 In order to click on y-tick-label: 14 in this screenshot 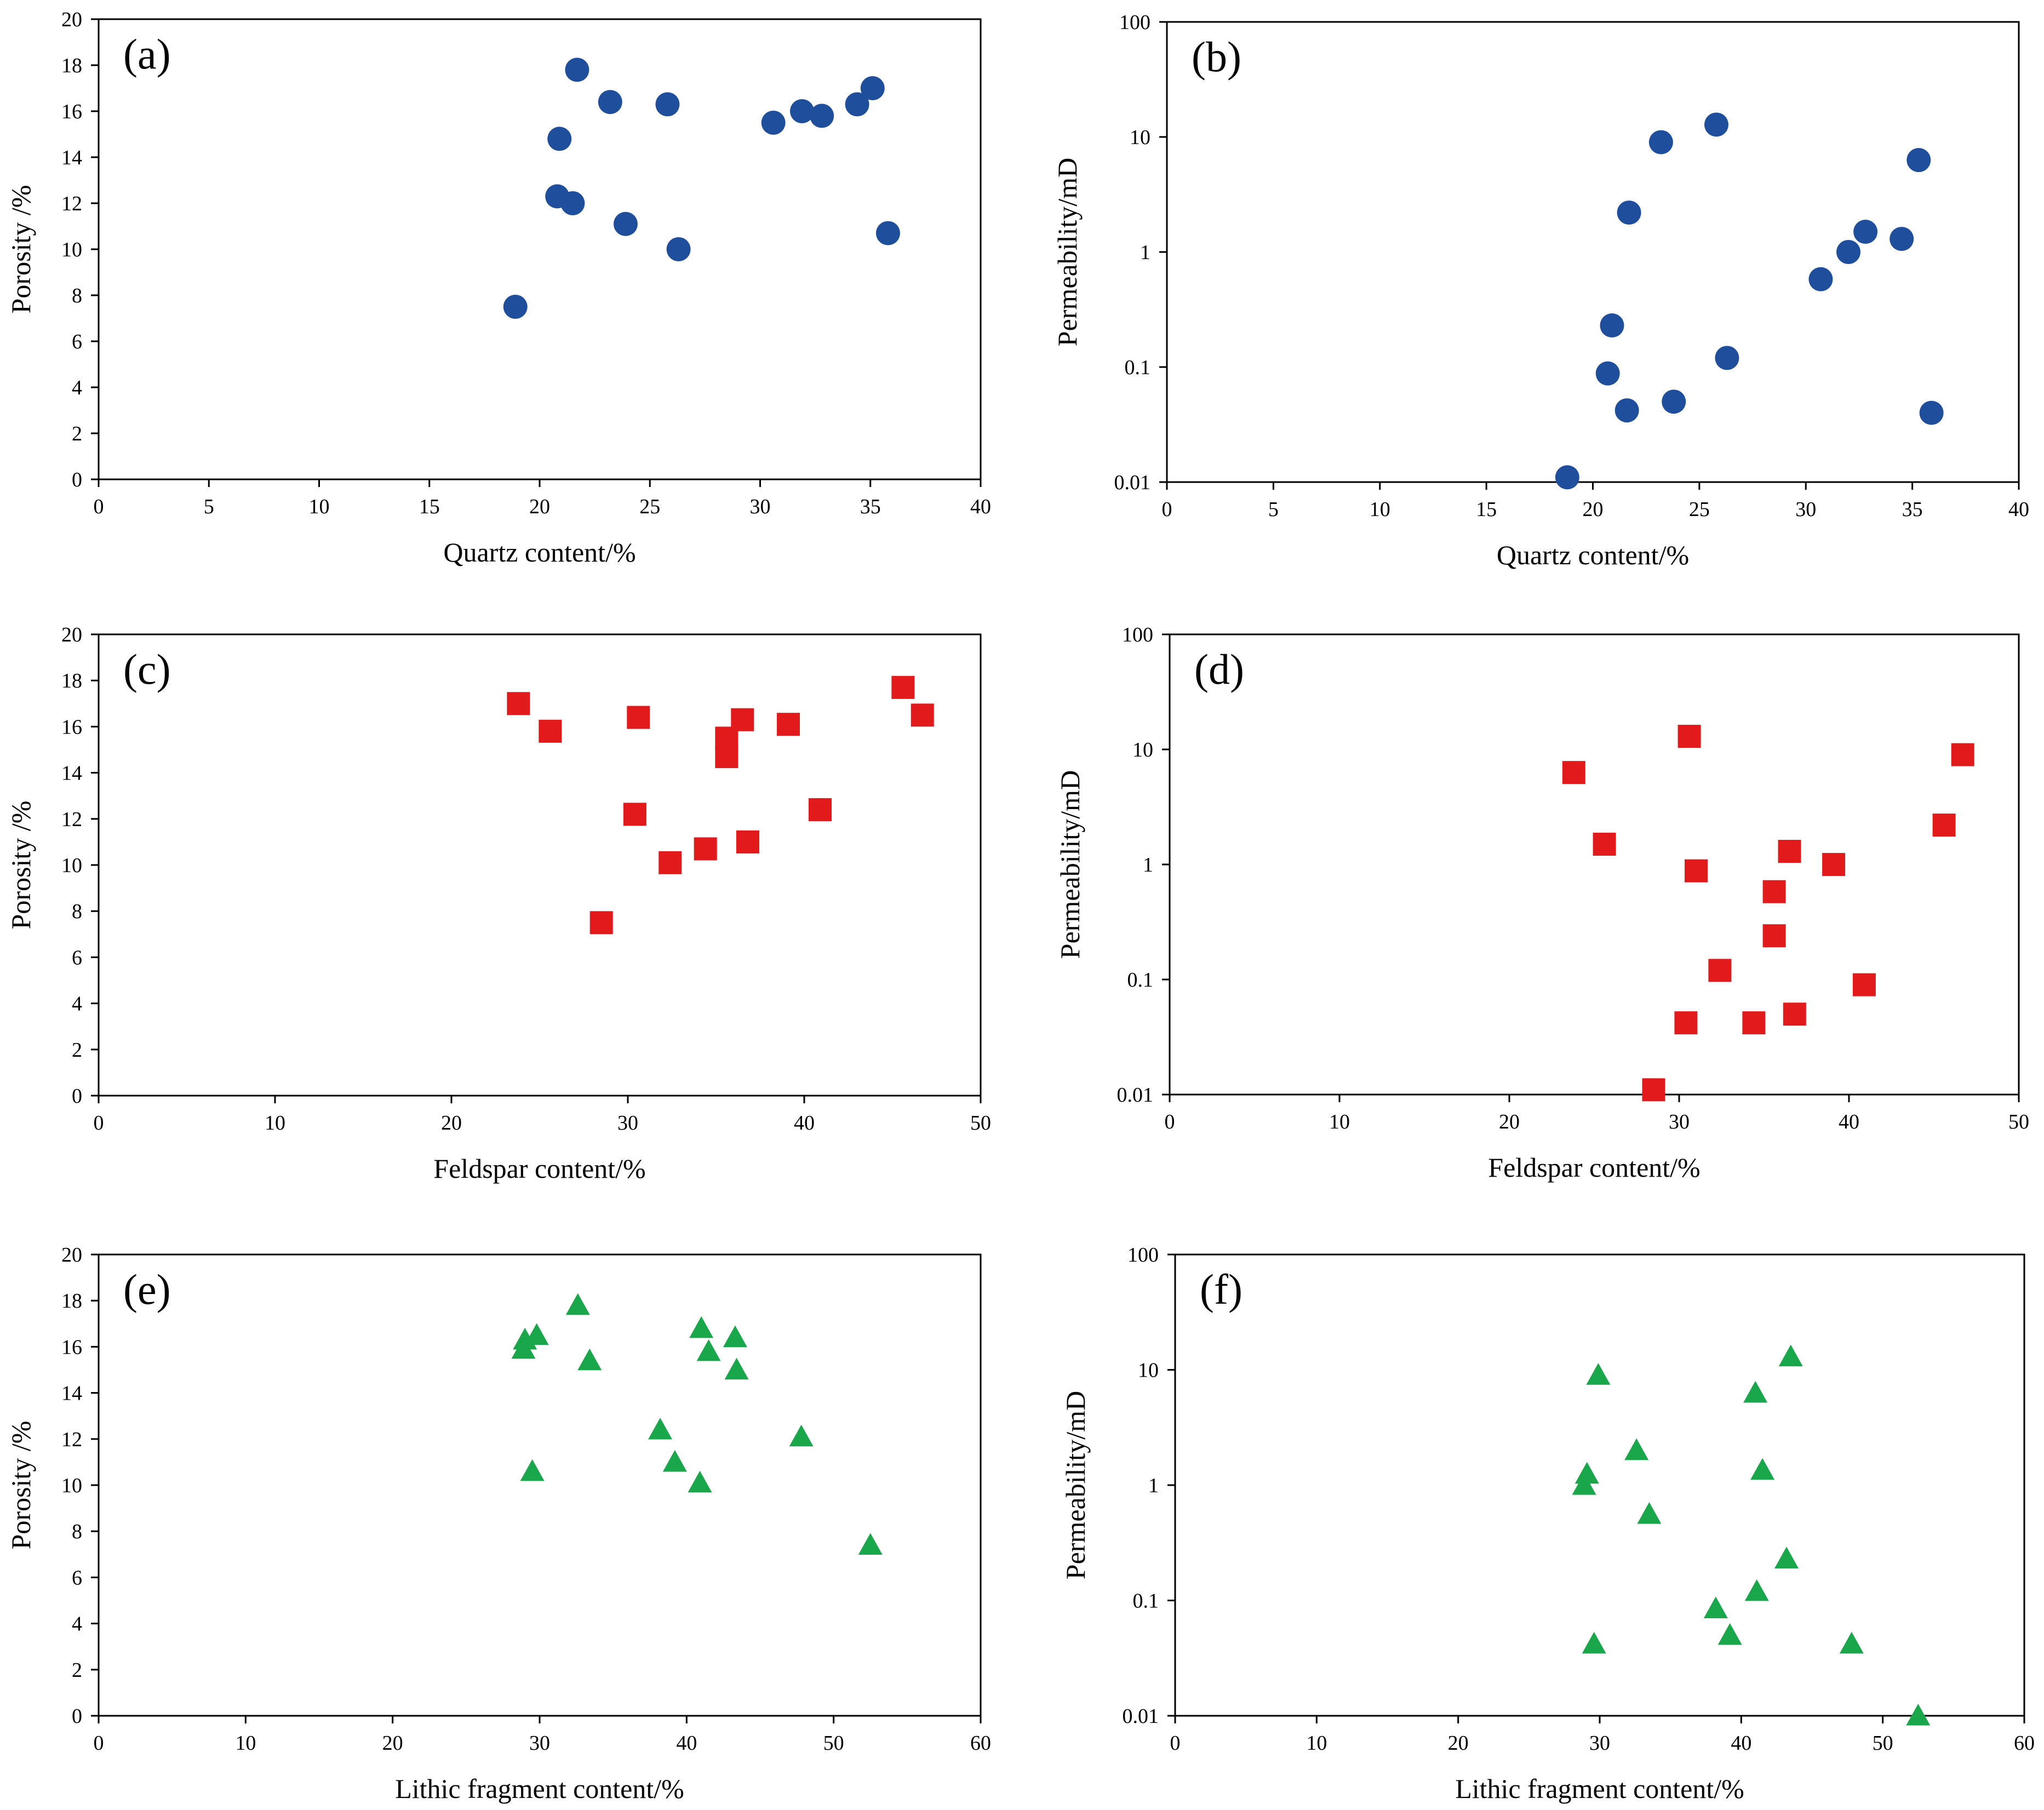, I will do `click(71, 1394)`.